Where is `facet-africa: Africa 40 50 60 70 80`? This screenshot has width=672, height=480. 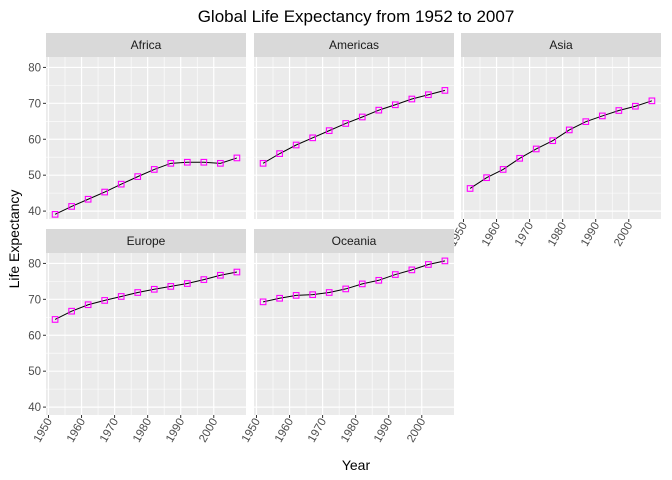
facet-africa: Africa 40 50 60 70 80 is located at coordinates (137, 126).